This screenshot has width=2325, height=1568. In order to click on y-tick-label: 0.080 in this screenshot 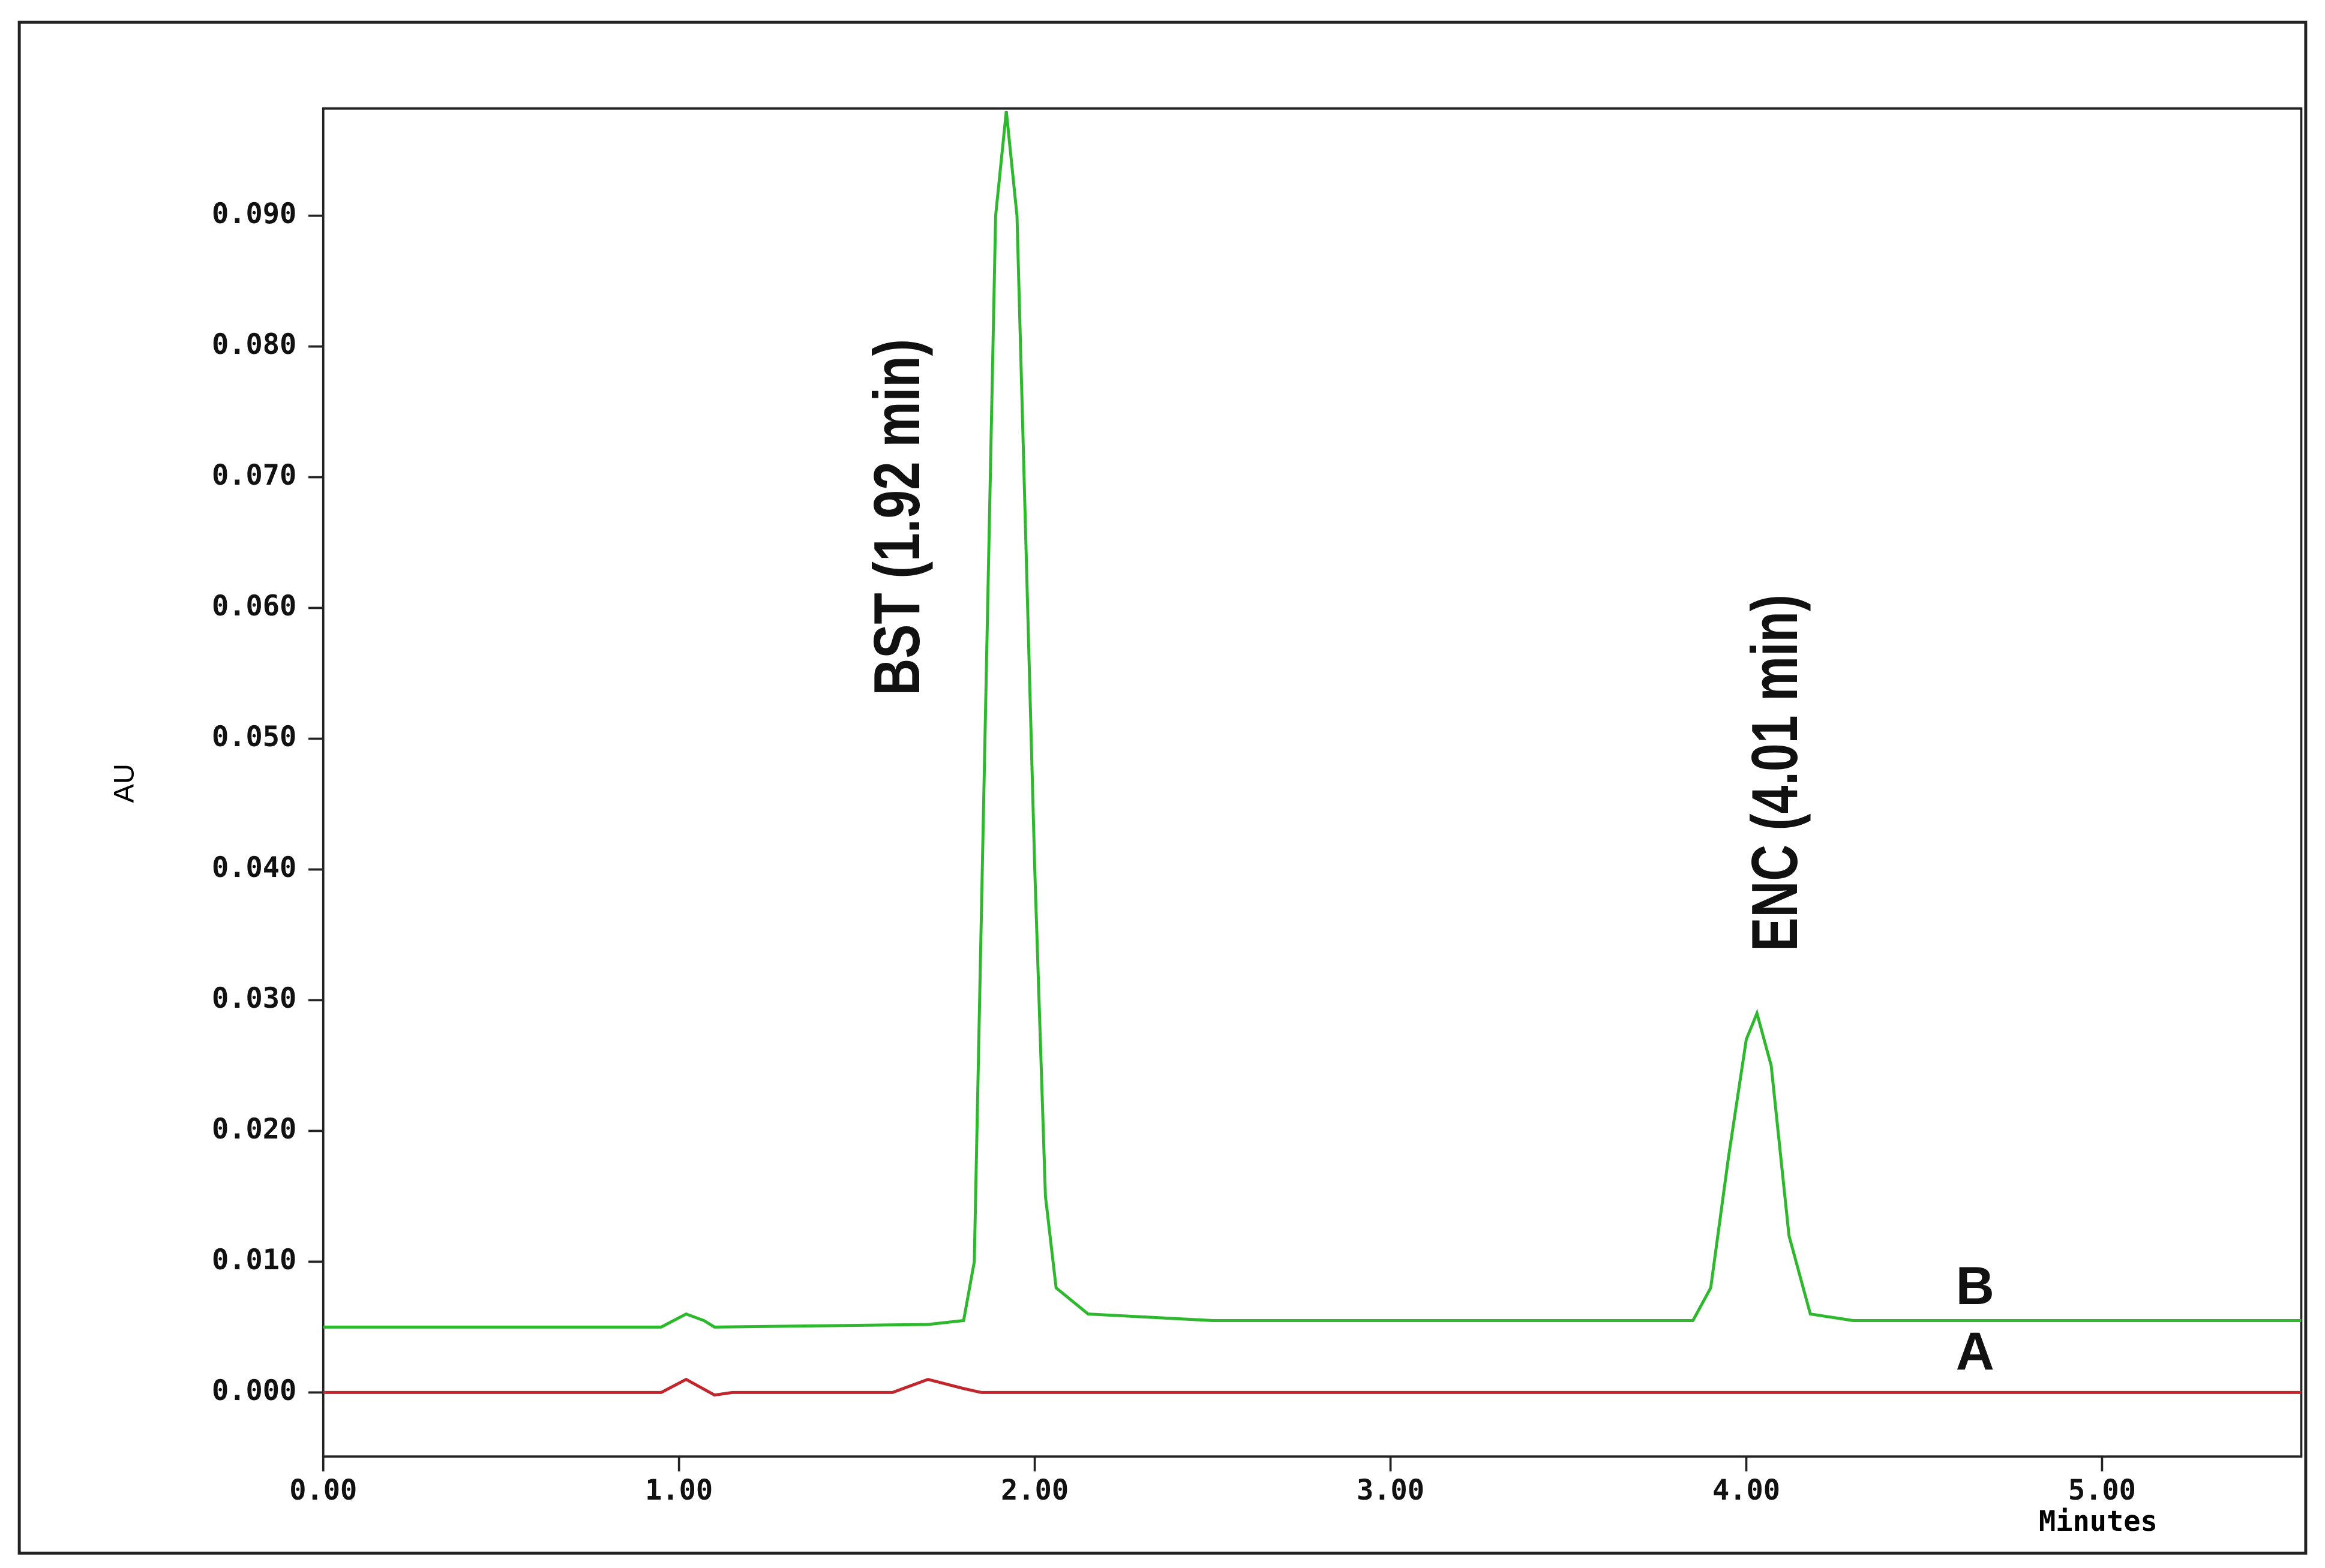, I will do `click(254, 345)`.